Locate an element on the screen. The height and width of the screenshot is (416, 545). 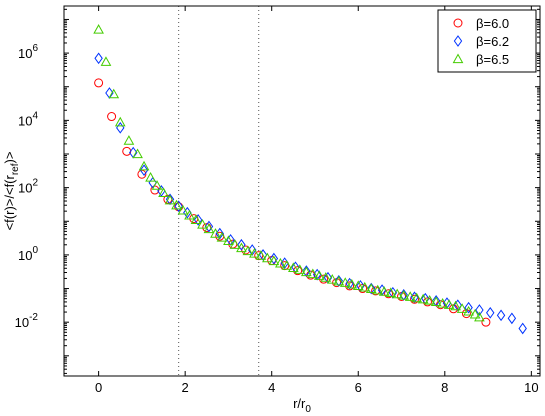
y-tick-label: 10⁻² is located at coordinates (27, 321).